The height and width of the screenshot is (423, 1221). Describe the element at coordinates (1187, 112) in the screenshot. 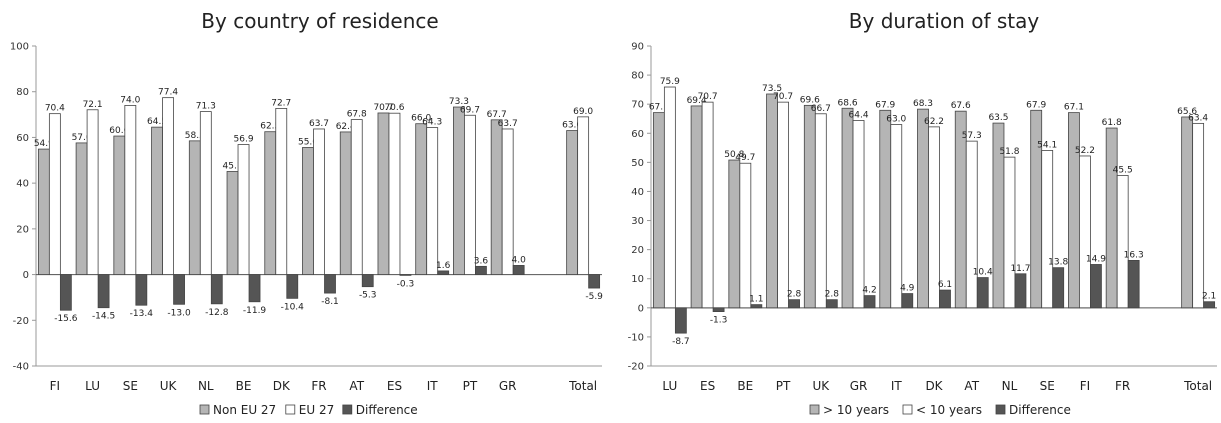

I see `data-label: 65.6` at that location.